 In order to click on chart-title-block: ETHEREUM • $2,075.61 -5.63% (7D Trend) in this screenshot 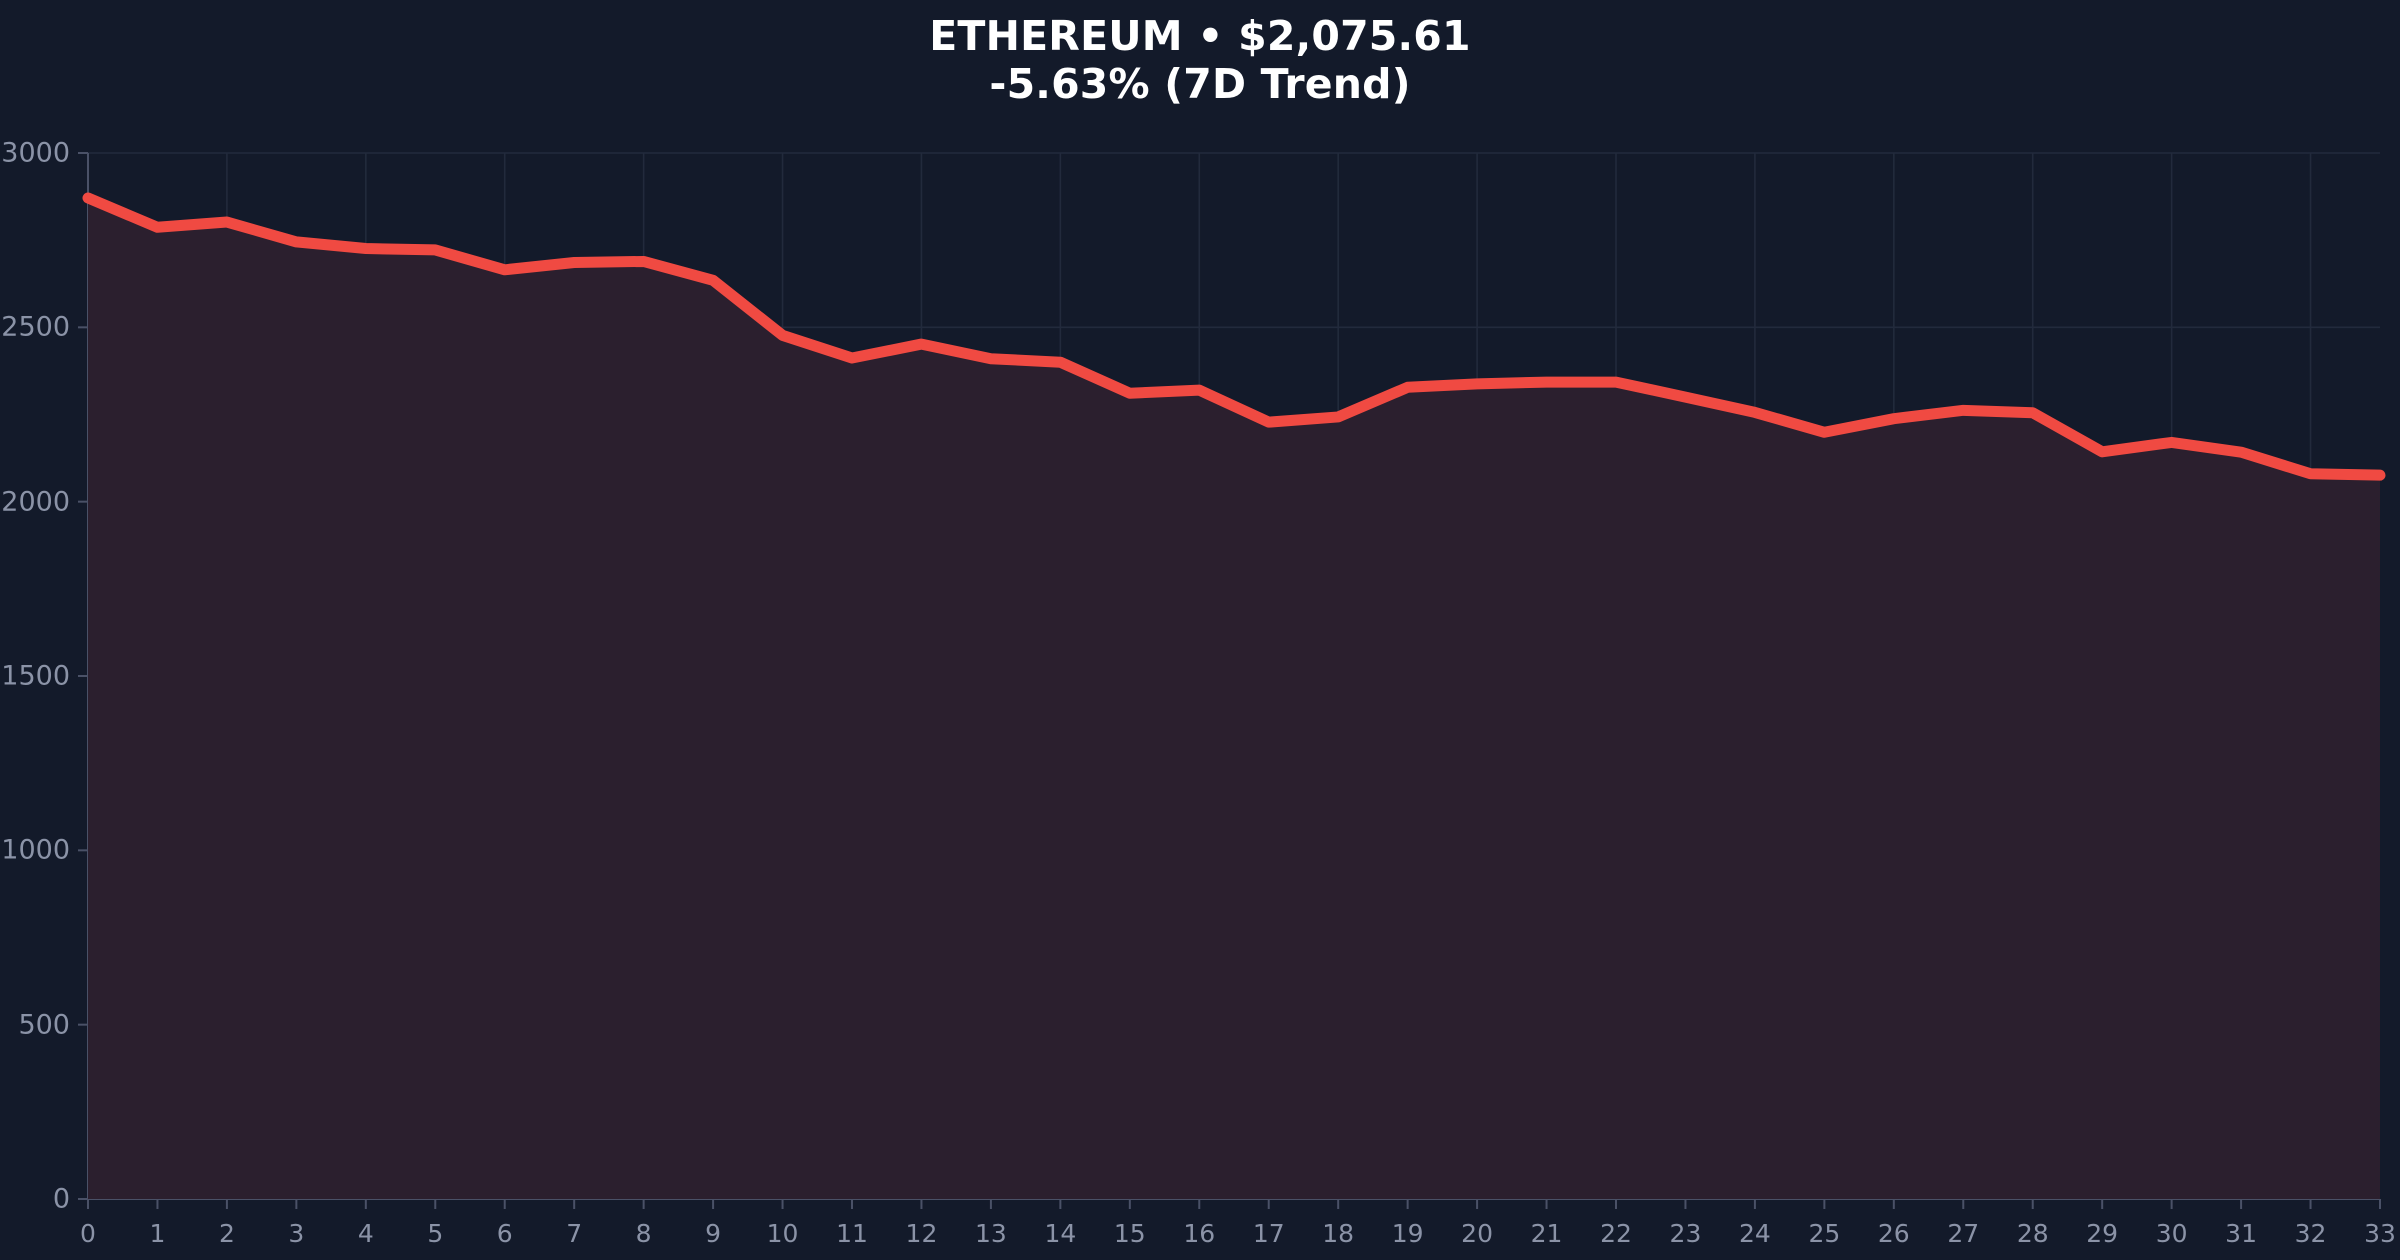, I will do `click(1200, 60)`.